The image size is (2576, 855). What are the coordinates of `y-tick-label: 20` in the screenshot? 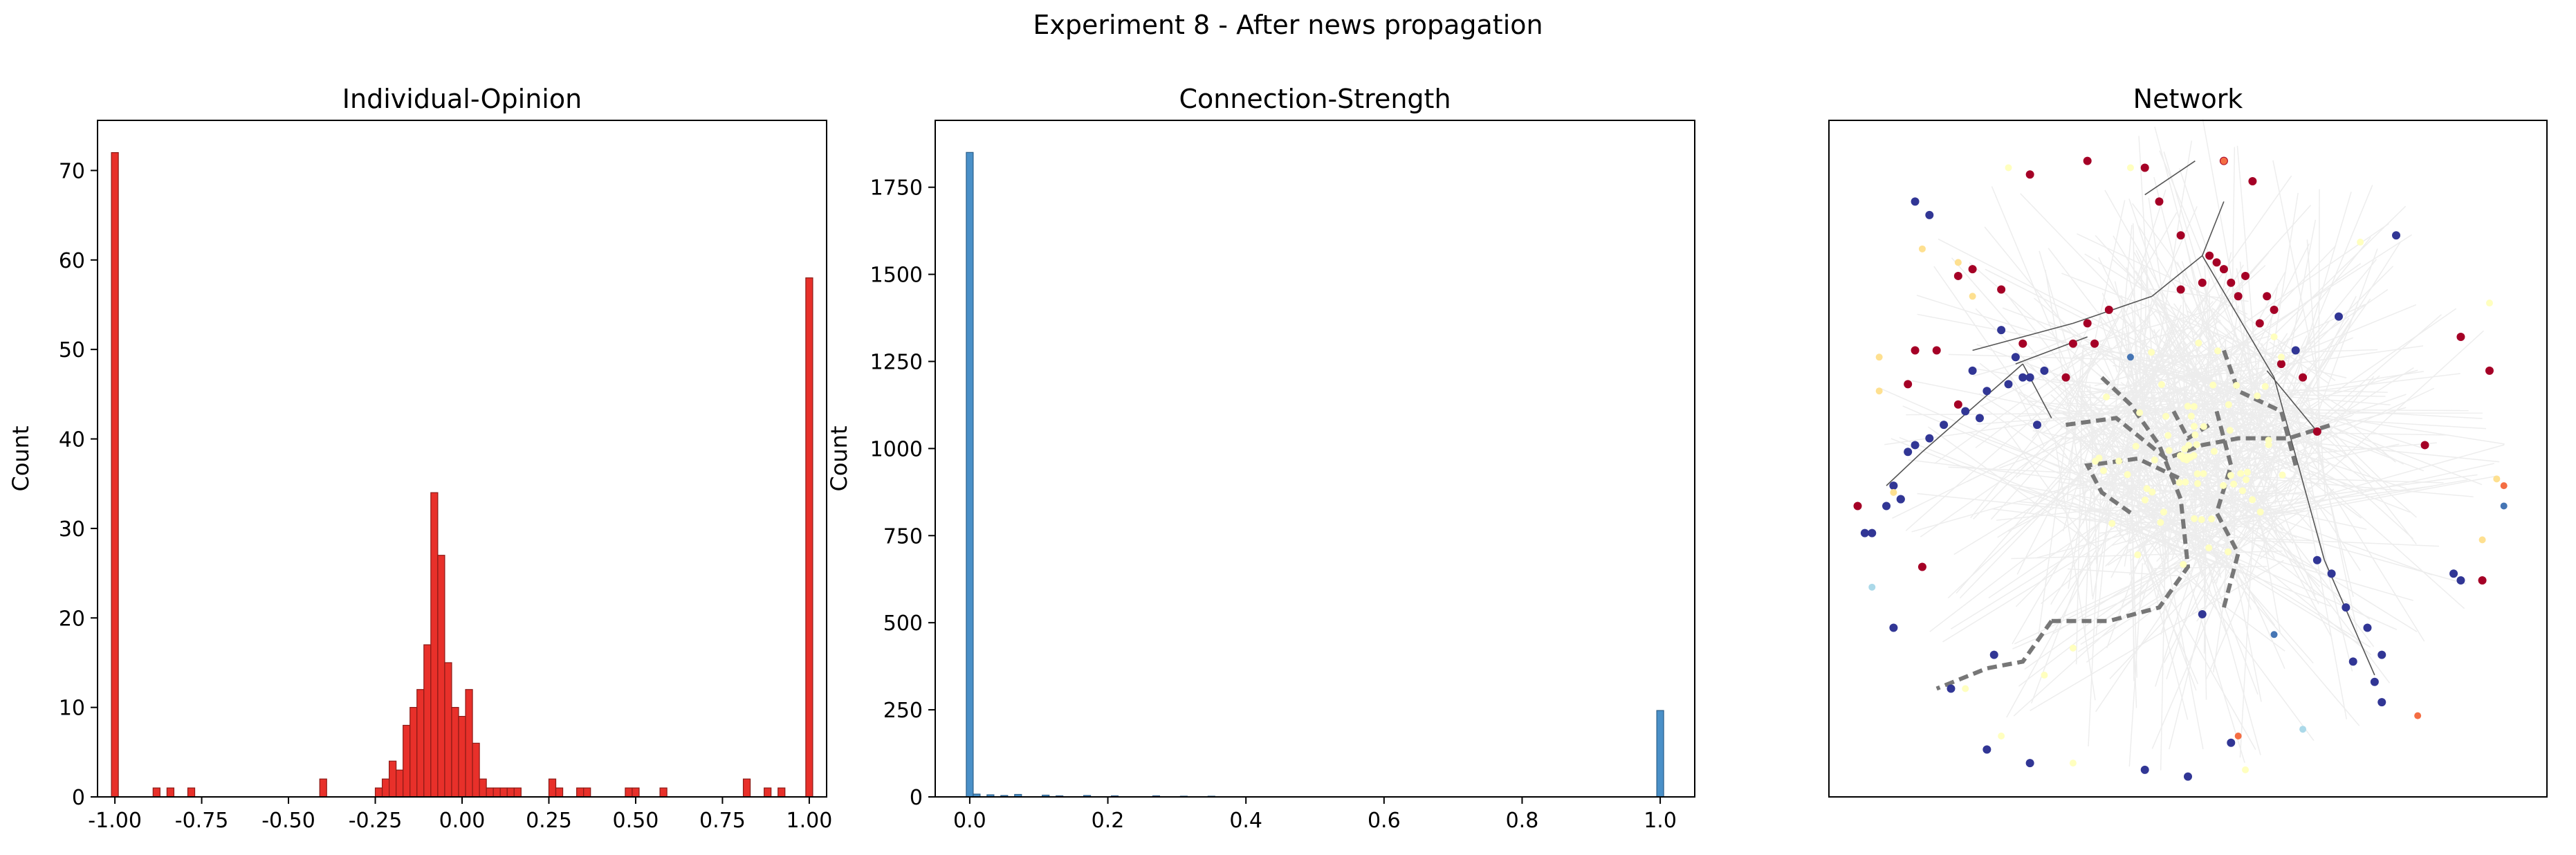 It's located at (72, 619).